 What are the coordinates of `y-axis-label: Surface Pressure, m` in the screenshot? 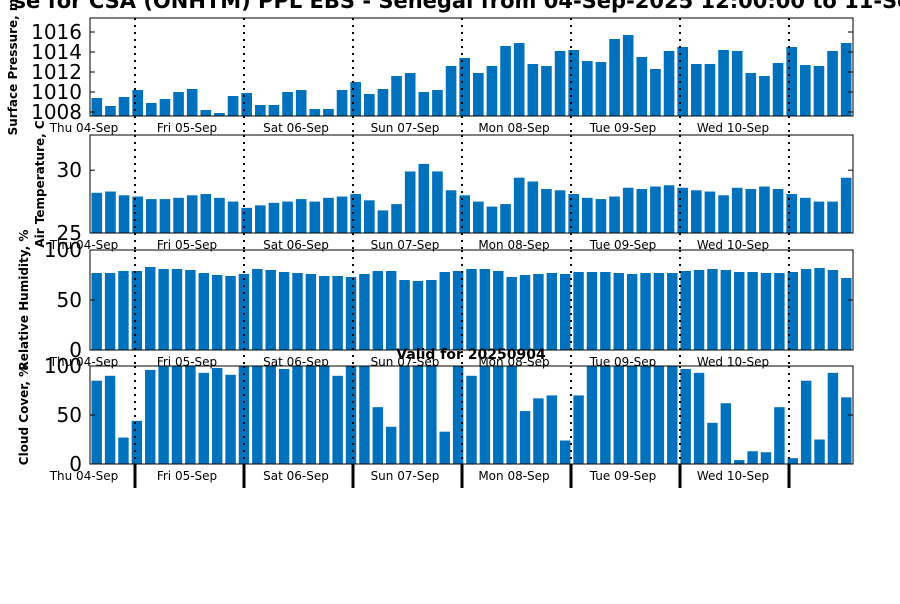 It's located at (13, 67).